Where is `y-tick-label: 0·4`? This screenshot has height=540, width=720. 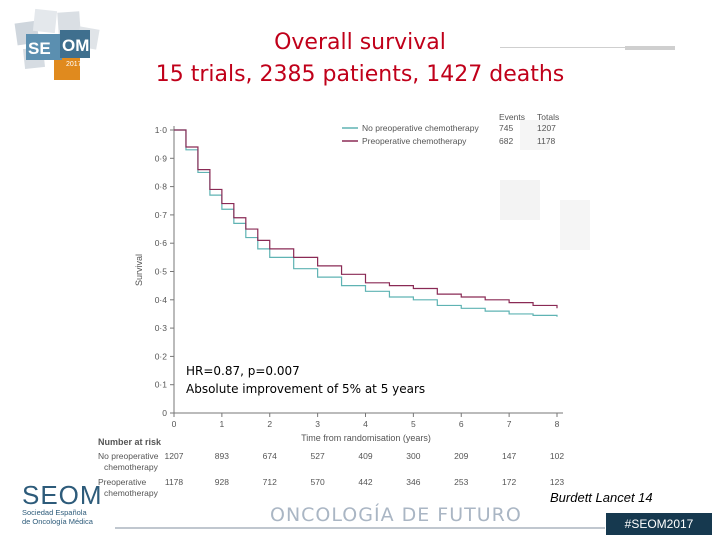 y-tick-label: 0·4 is located at coordinates (161, 300).